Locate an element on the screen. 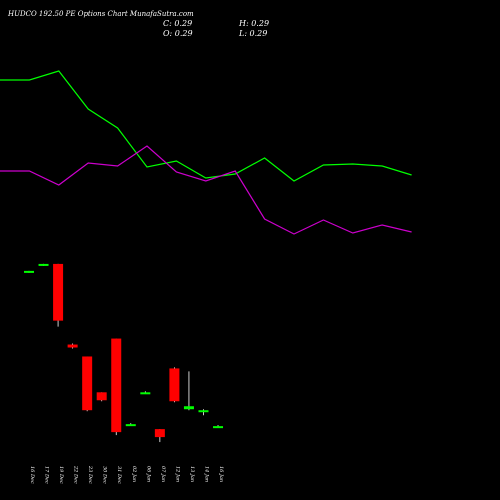 This screenshot has height=500, width=500. x-tick-label: 22 Dec is located at coordinates (76, 474).